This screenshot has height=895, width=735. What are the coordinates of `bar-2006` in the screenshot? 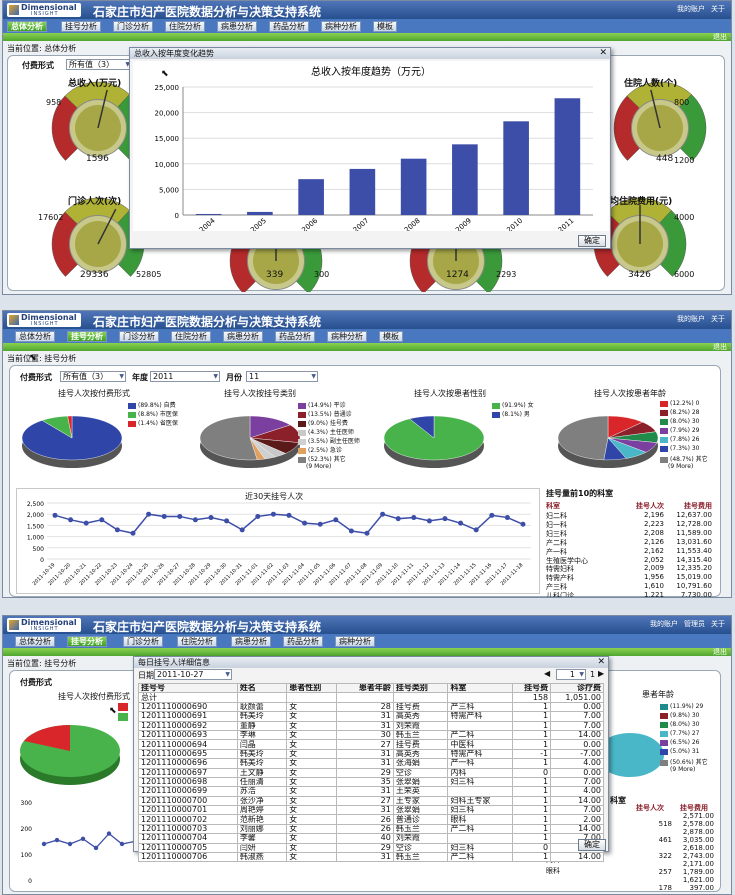 It's located at (311, 197).